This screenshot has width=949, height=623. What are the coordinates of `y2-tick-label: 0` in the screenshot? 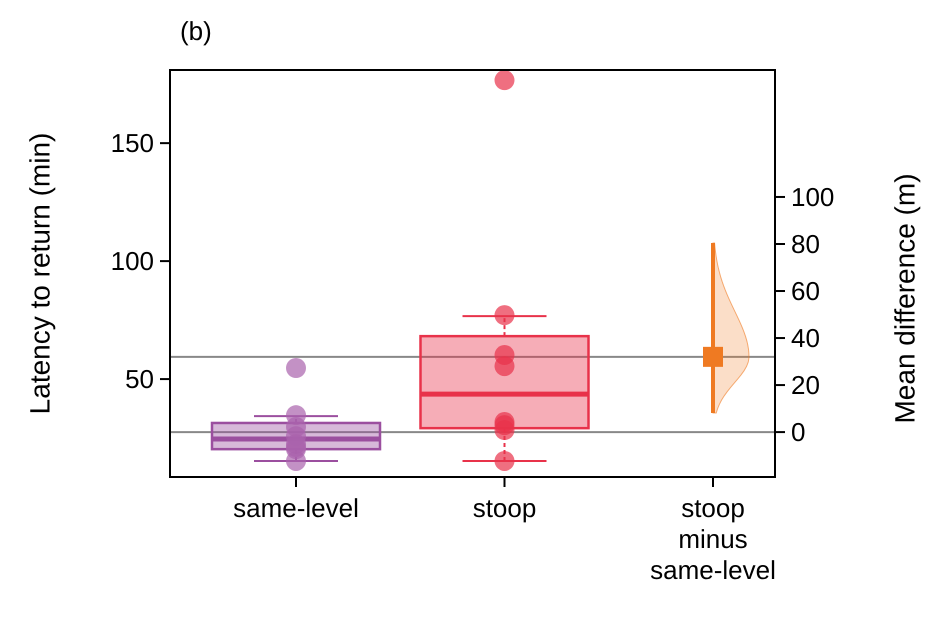 It's located at (798, 432).